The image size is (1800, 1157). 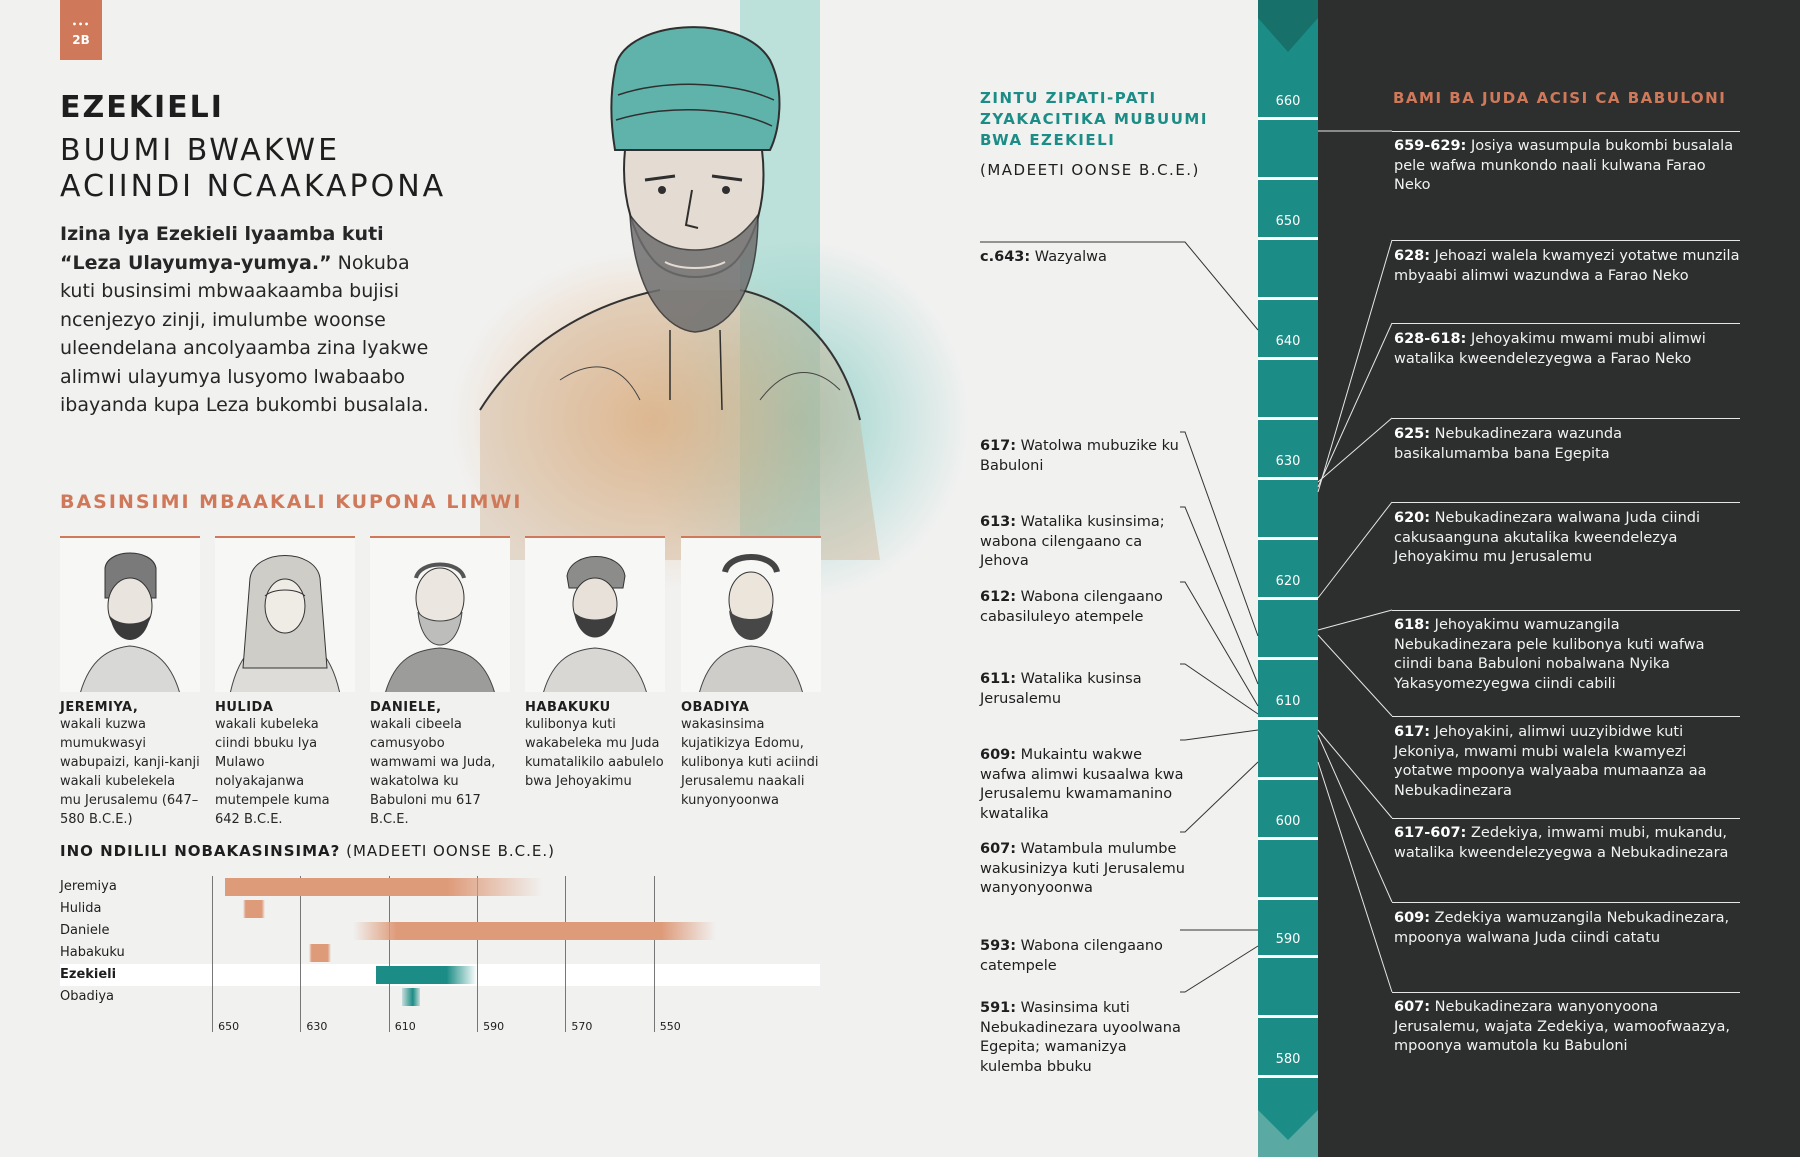 I want to click on event-year: 612:, so click(x=998, y=597).